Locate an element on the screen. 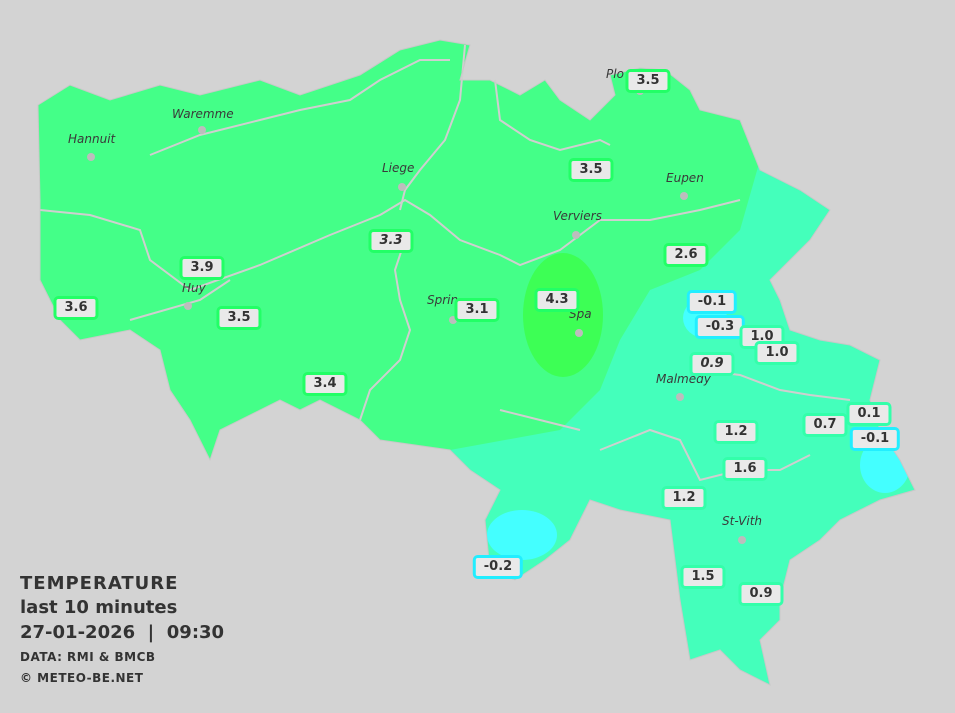 The width and height of the screenshot is (955, 713). station-temperature-label: 3.3 is located at coordinates (391, 241).